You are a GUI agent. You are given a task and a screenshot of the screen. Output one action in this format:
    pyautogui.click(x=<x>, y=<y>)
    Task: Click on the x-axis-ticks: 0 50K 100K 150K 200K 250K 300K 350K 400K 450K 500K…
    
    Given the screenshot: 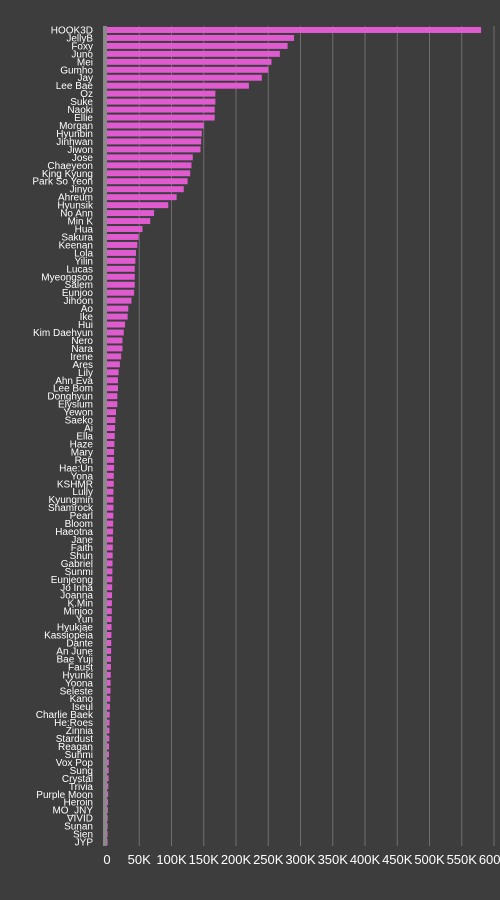 What is the action you would take?
    pyautogui.click(x=301, y=859)
    